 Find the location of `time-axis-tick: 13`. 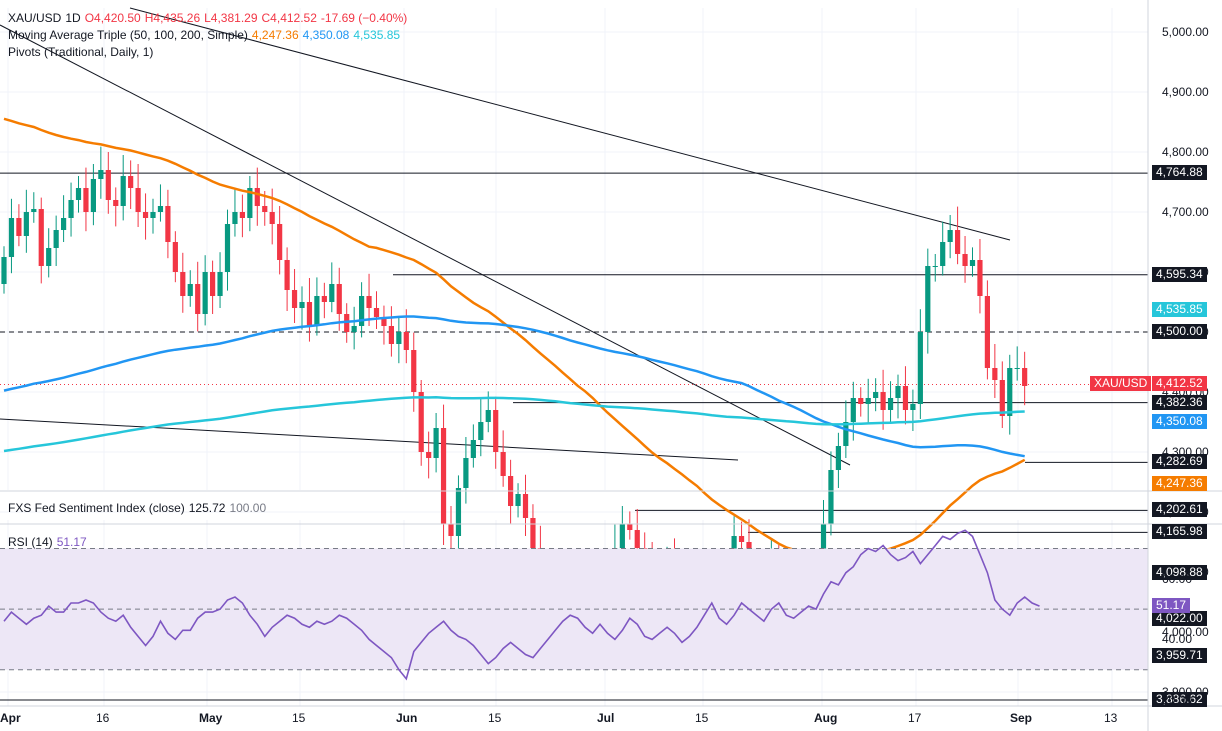

time-axis-tick: 13 is located at coordinates (1111, 718).